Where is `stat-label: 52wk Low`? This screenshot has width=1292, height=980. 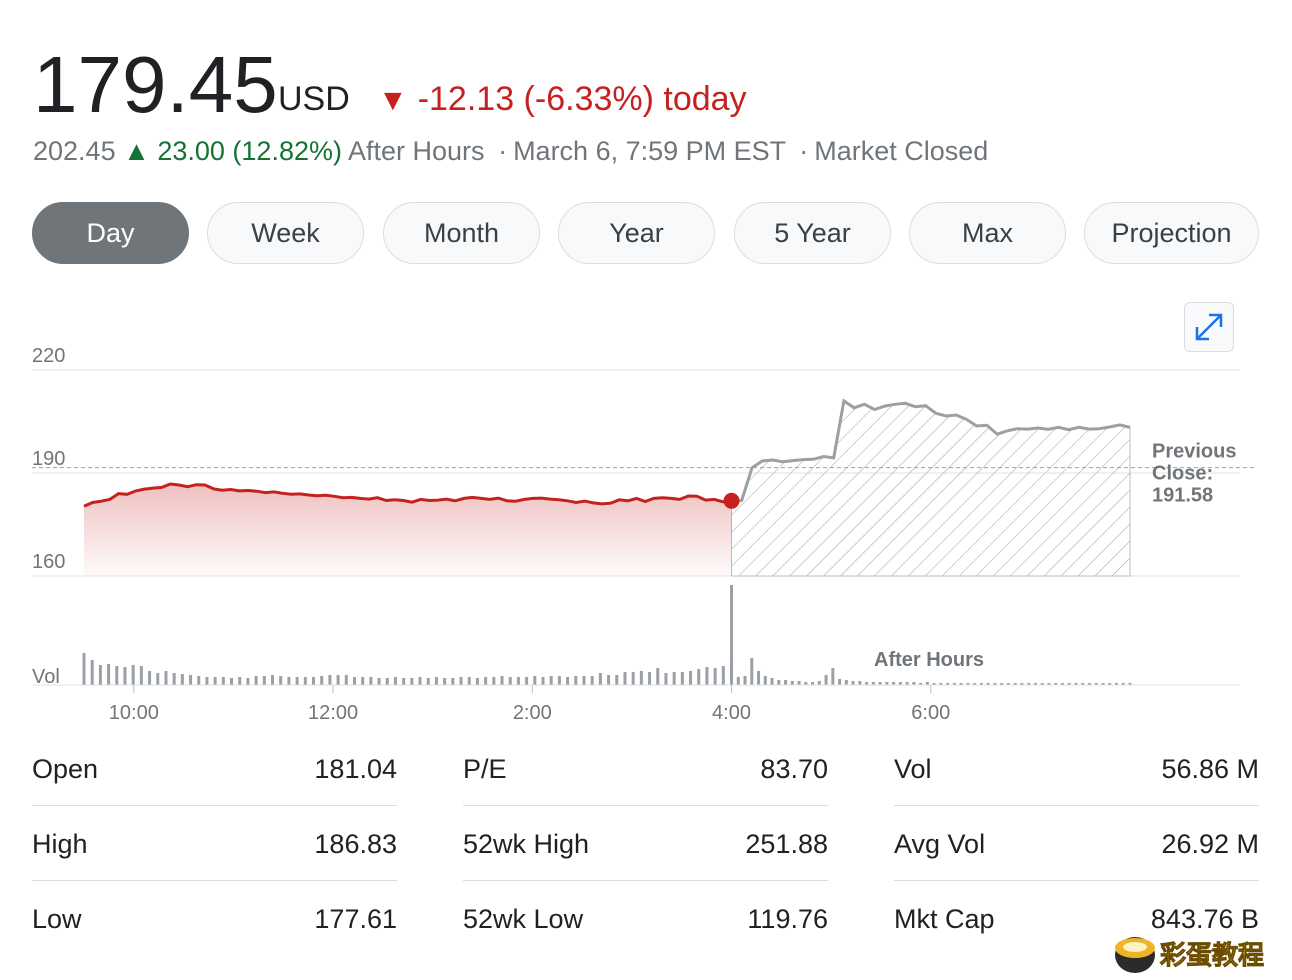 stat-label: 52wk Low is located at coordinates (523, 919).